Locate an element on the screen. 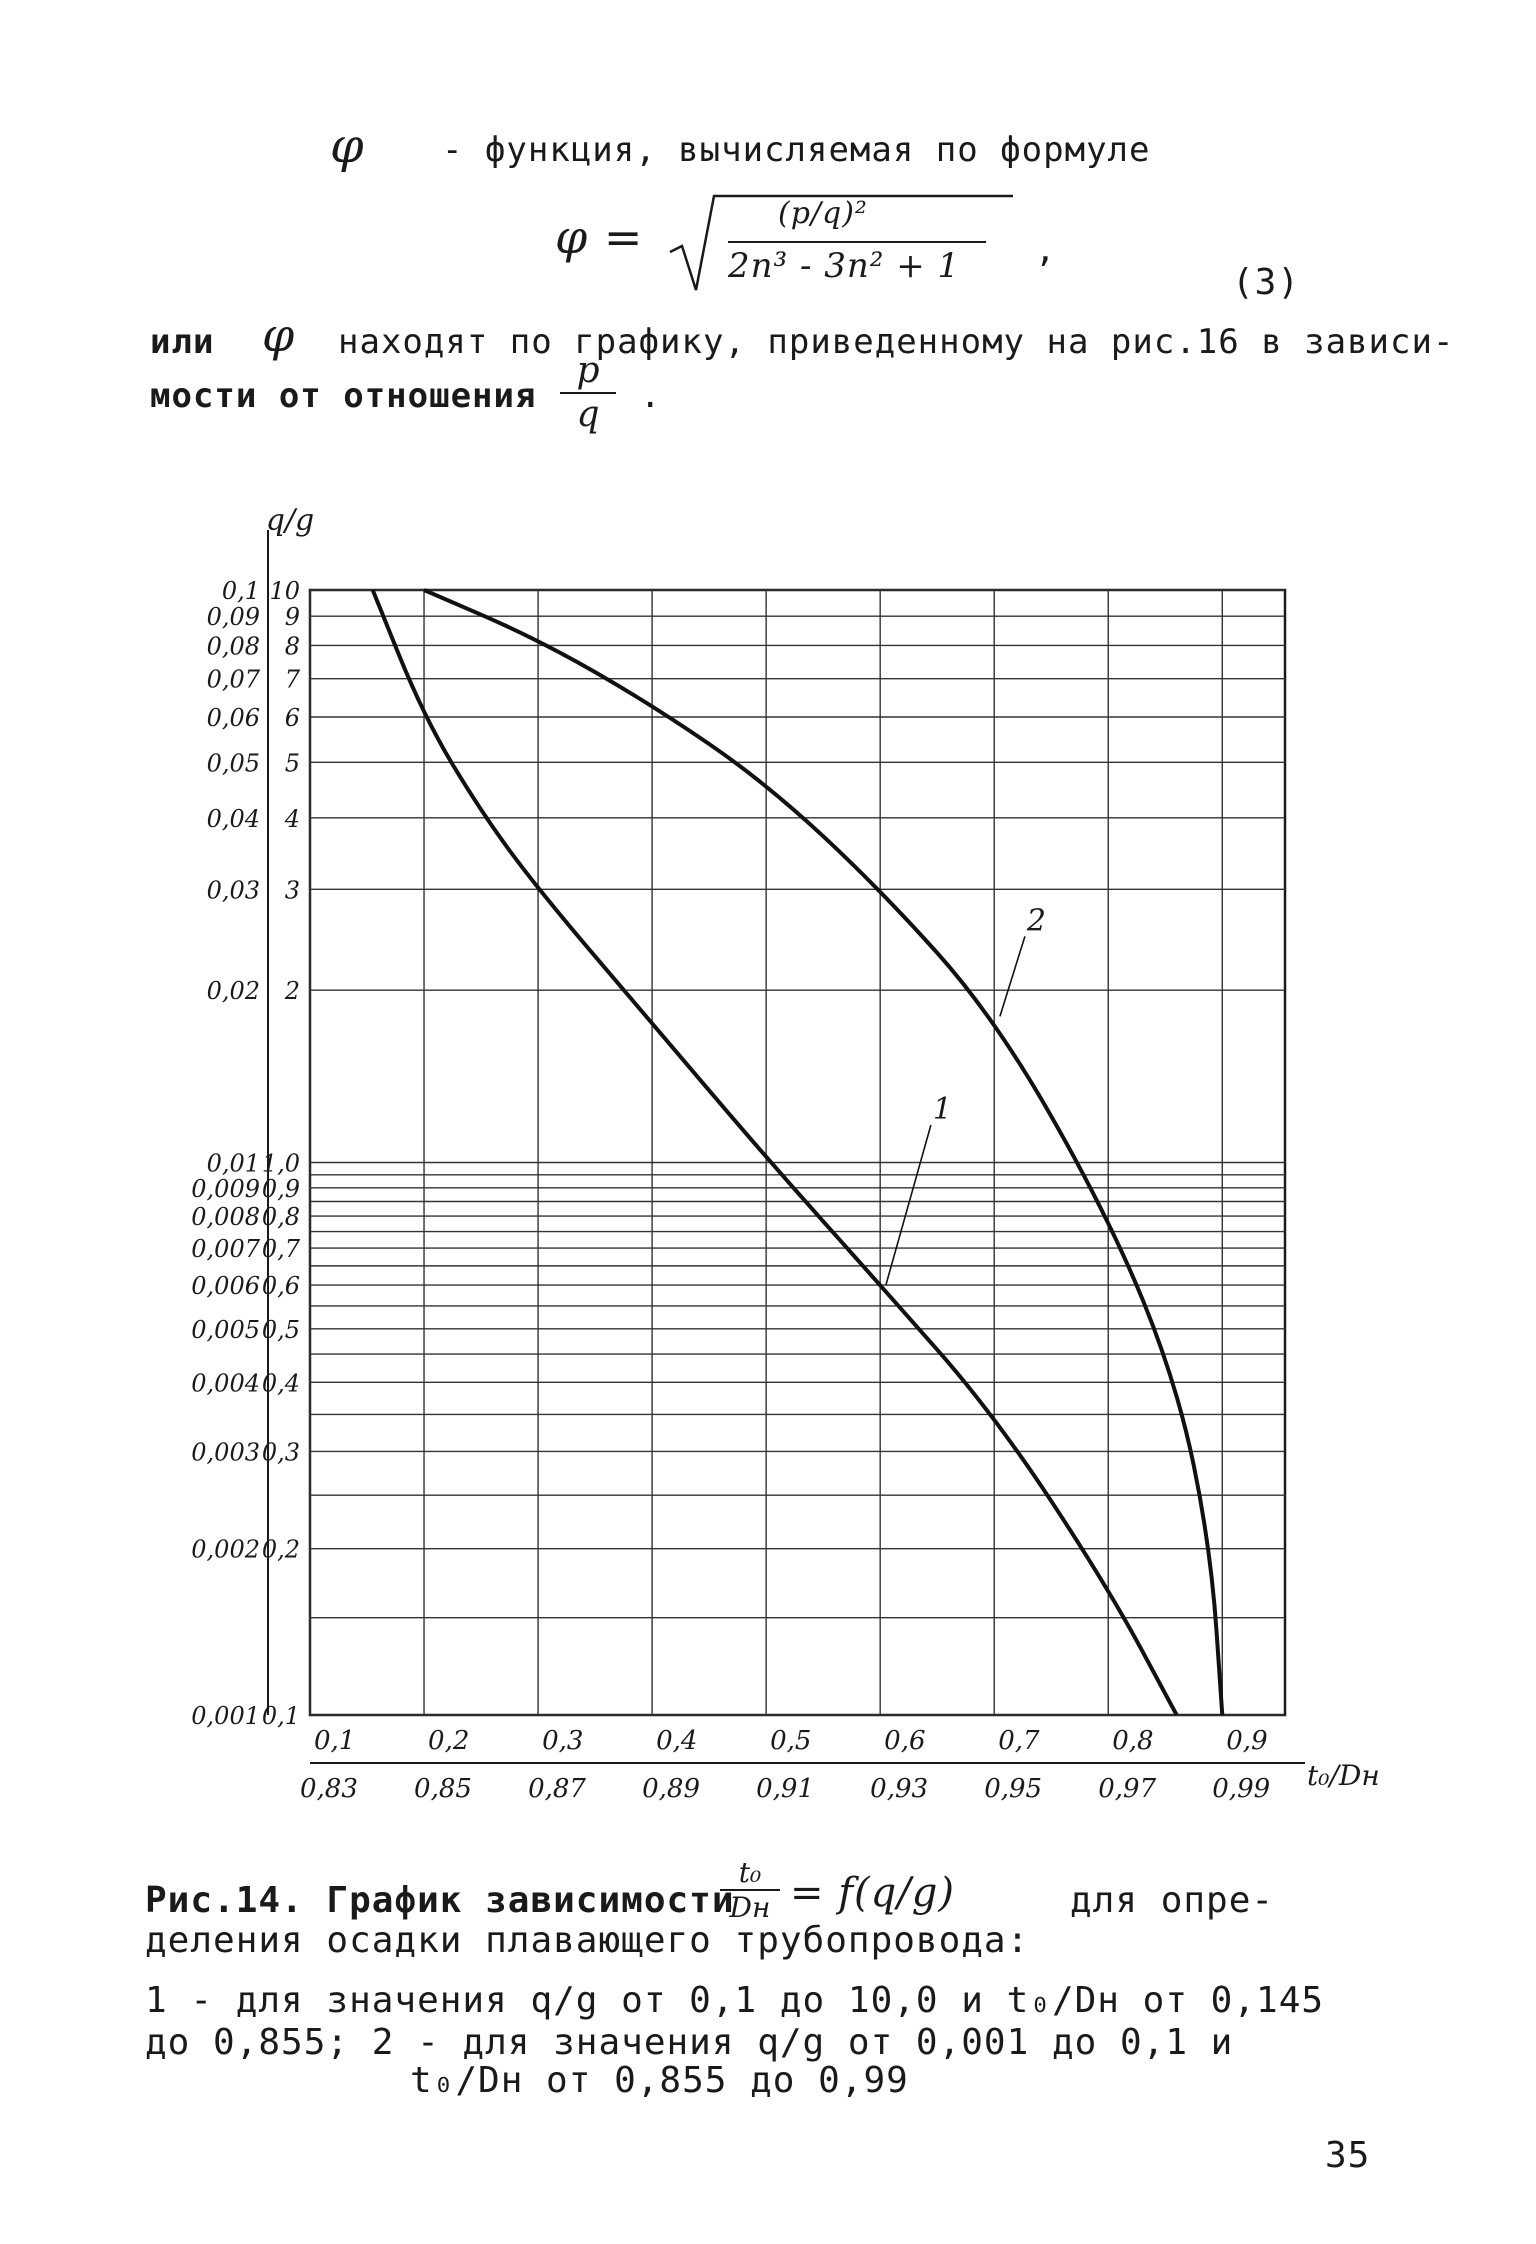 This screenshot has width=1536, height=2244. x-tick-label-bottom: 0,87 is located at coordinates (557, 1789).